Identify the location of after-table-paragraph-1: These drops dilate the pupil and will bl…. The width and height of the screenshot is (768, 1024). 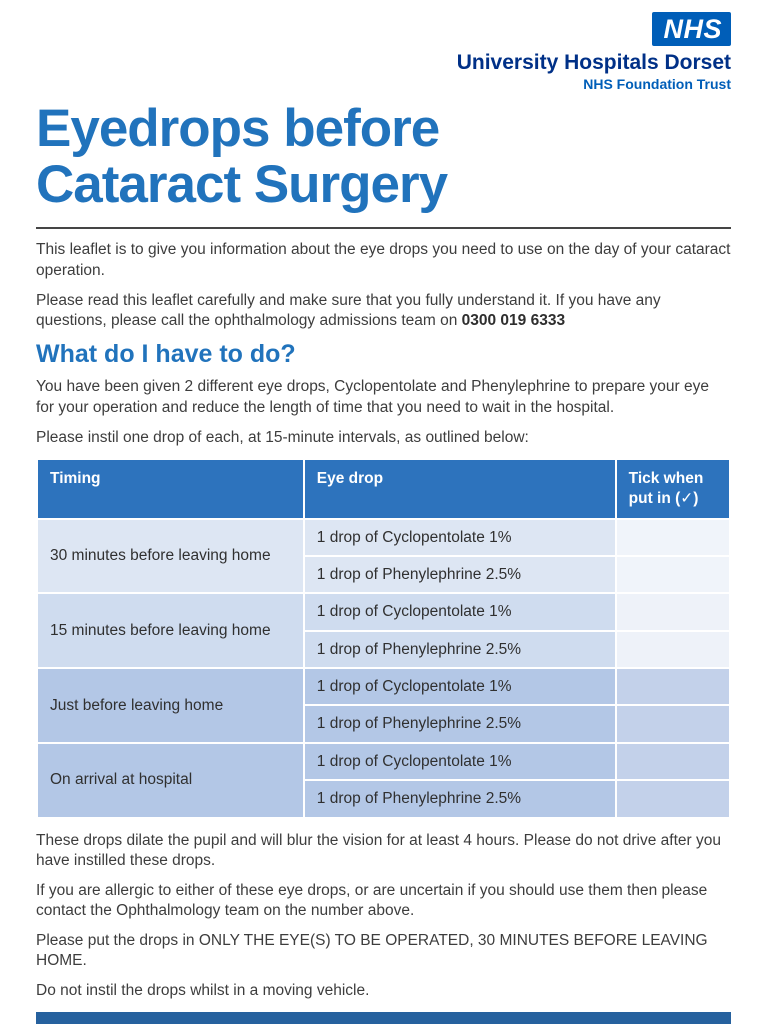
(378, 850).